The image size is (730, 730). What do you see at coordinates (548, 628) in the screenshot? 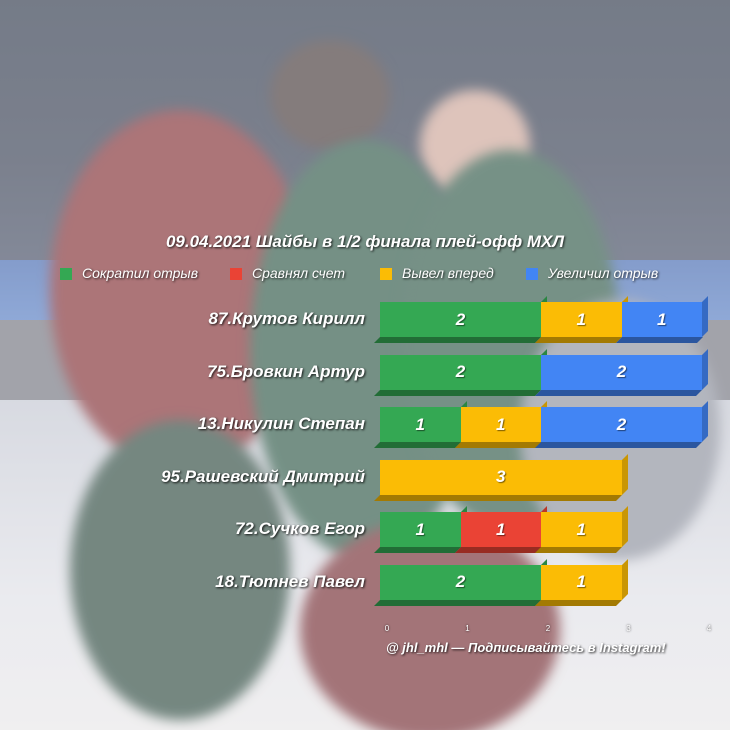
I see `x-tick-label: 2` at bounding box center [548, 628].